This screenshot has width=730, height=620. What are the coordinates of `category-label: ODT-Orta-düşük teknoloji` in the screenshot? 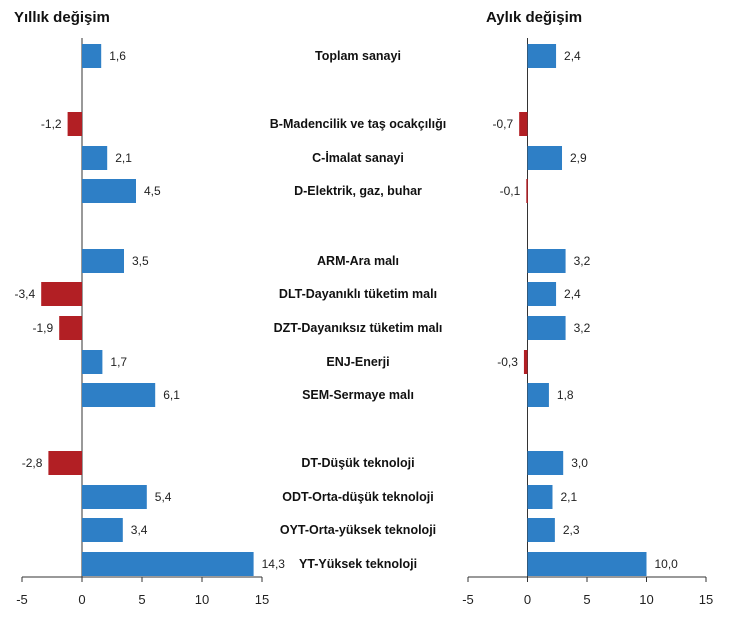 It's located at (357, 497).